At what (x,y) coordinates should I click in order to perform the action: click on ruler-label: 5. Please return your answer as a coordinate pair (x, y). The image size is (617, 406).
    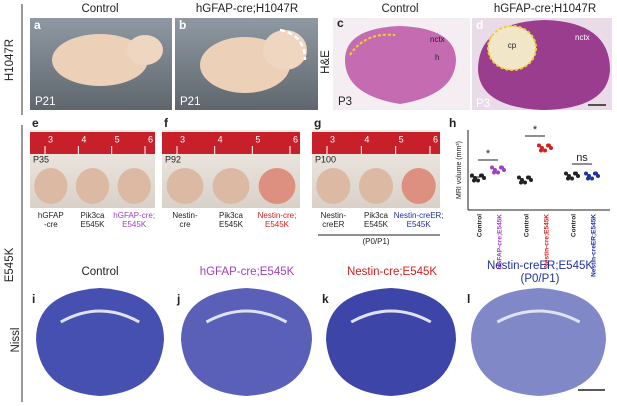
    Looking at the image, I should click on (257, 139).